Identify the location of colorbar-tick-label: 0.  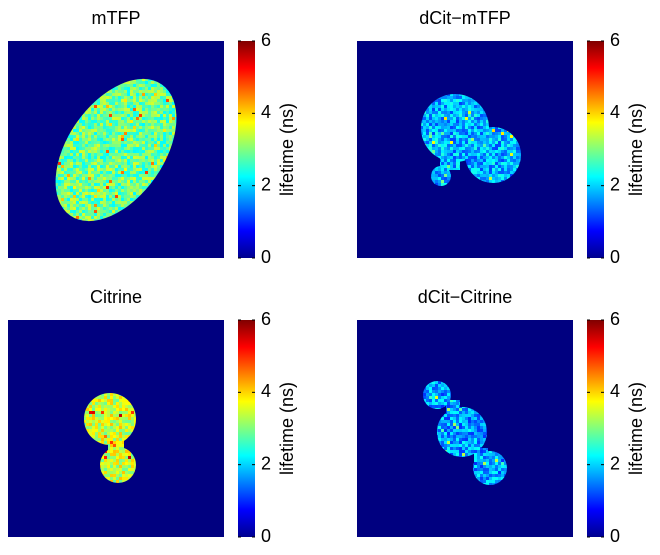
(615, 257).